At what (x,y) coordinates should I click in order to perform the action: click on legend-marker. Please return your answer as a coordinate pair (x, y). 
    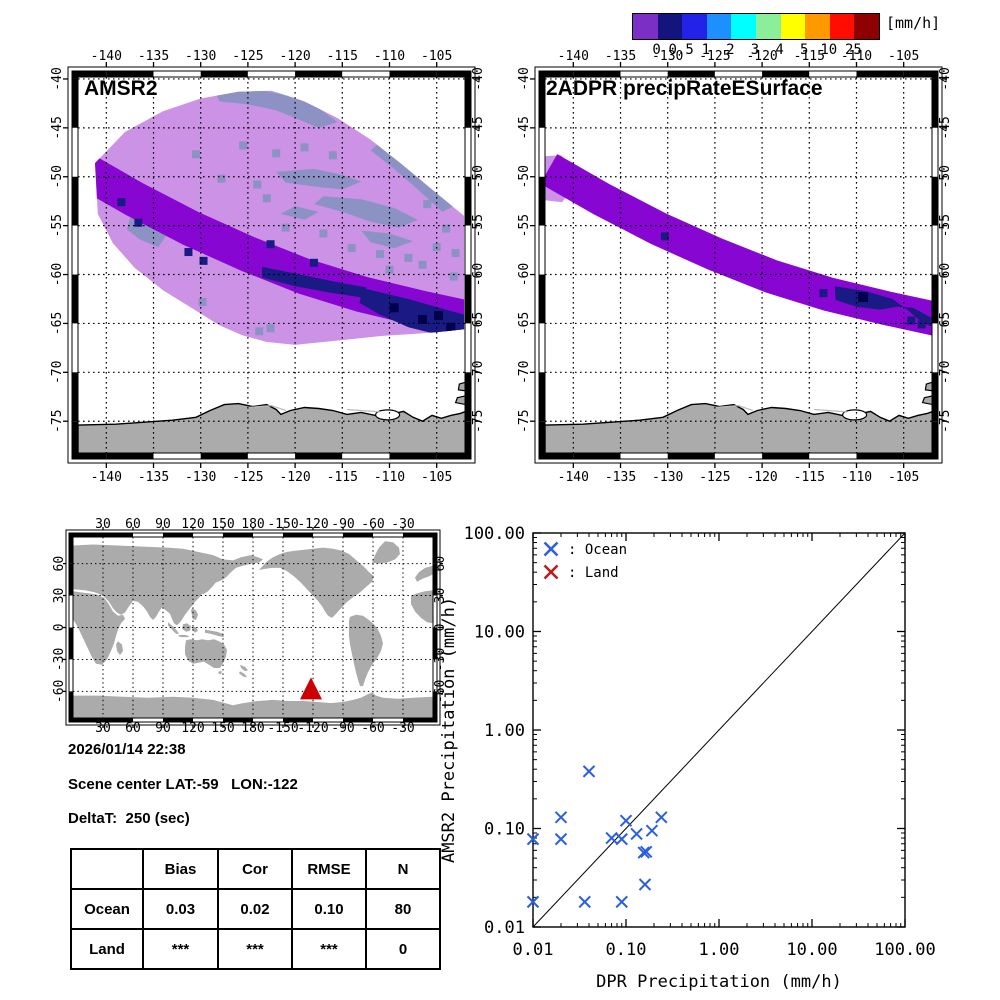
    Looking at the image, I should click on (551, 572).